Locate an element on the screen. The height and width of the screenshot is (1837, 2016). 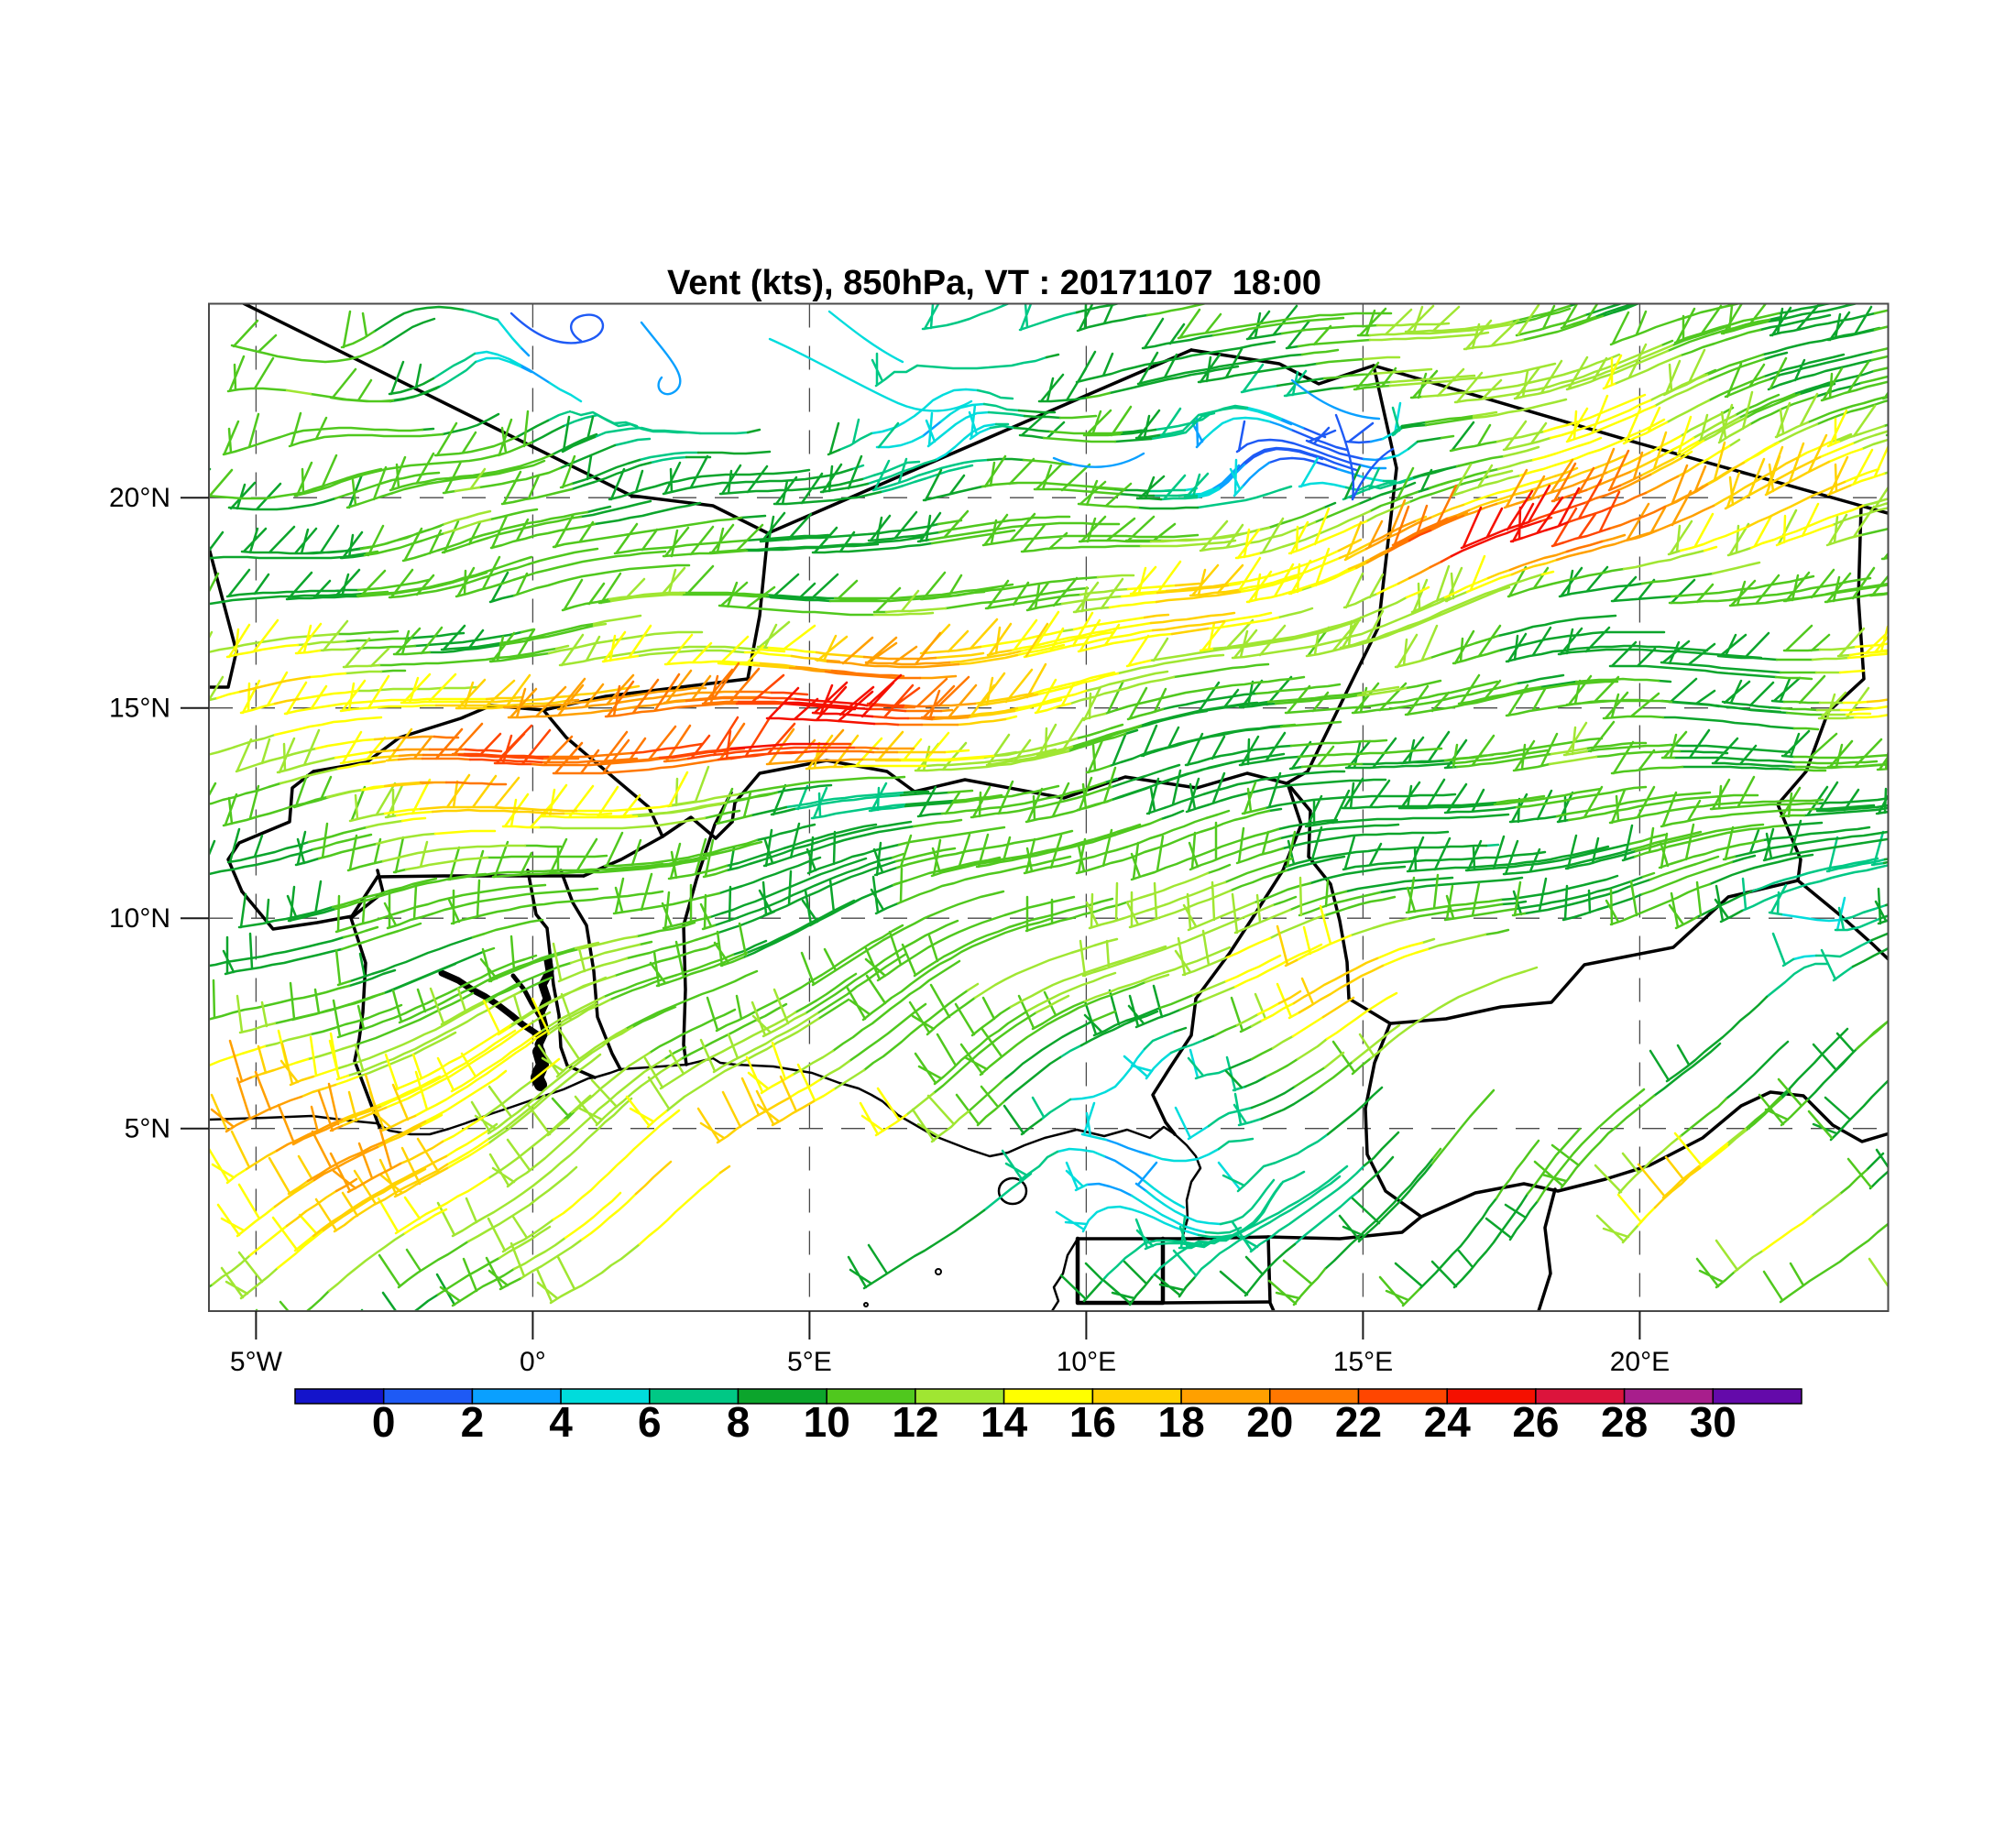
svg-text: 10 is located at coordinates (827, 1422).